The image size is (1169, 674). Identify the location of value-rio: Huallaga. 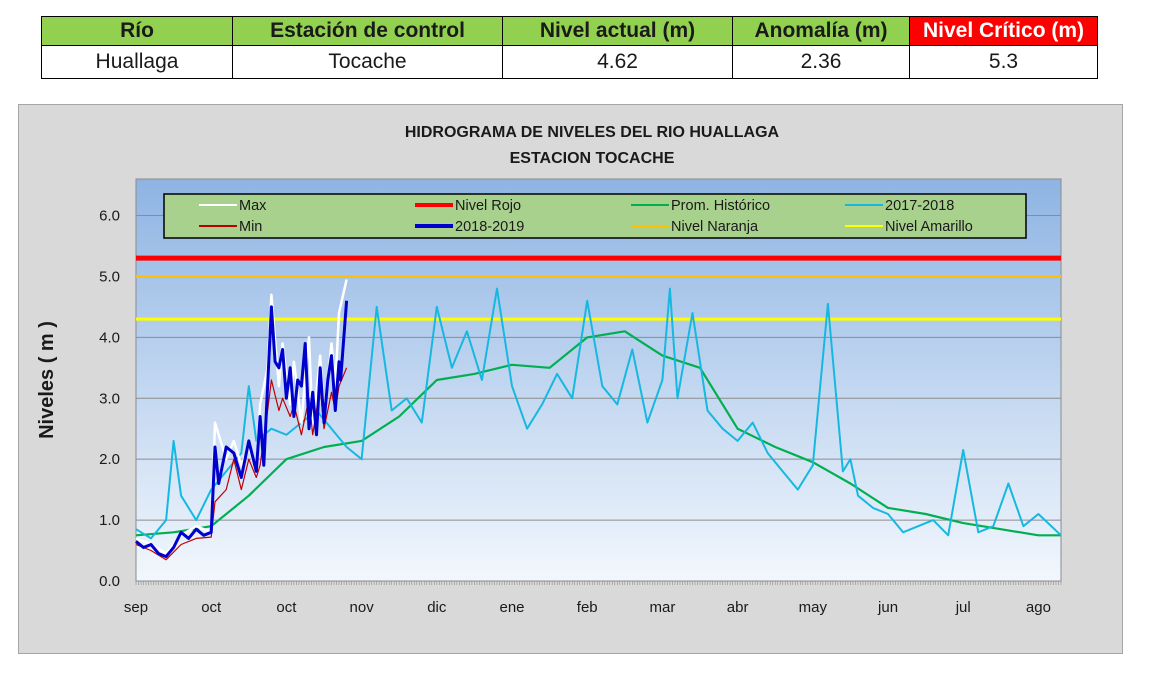
(137, 62).